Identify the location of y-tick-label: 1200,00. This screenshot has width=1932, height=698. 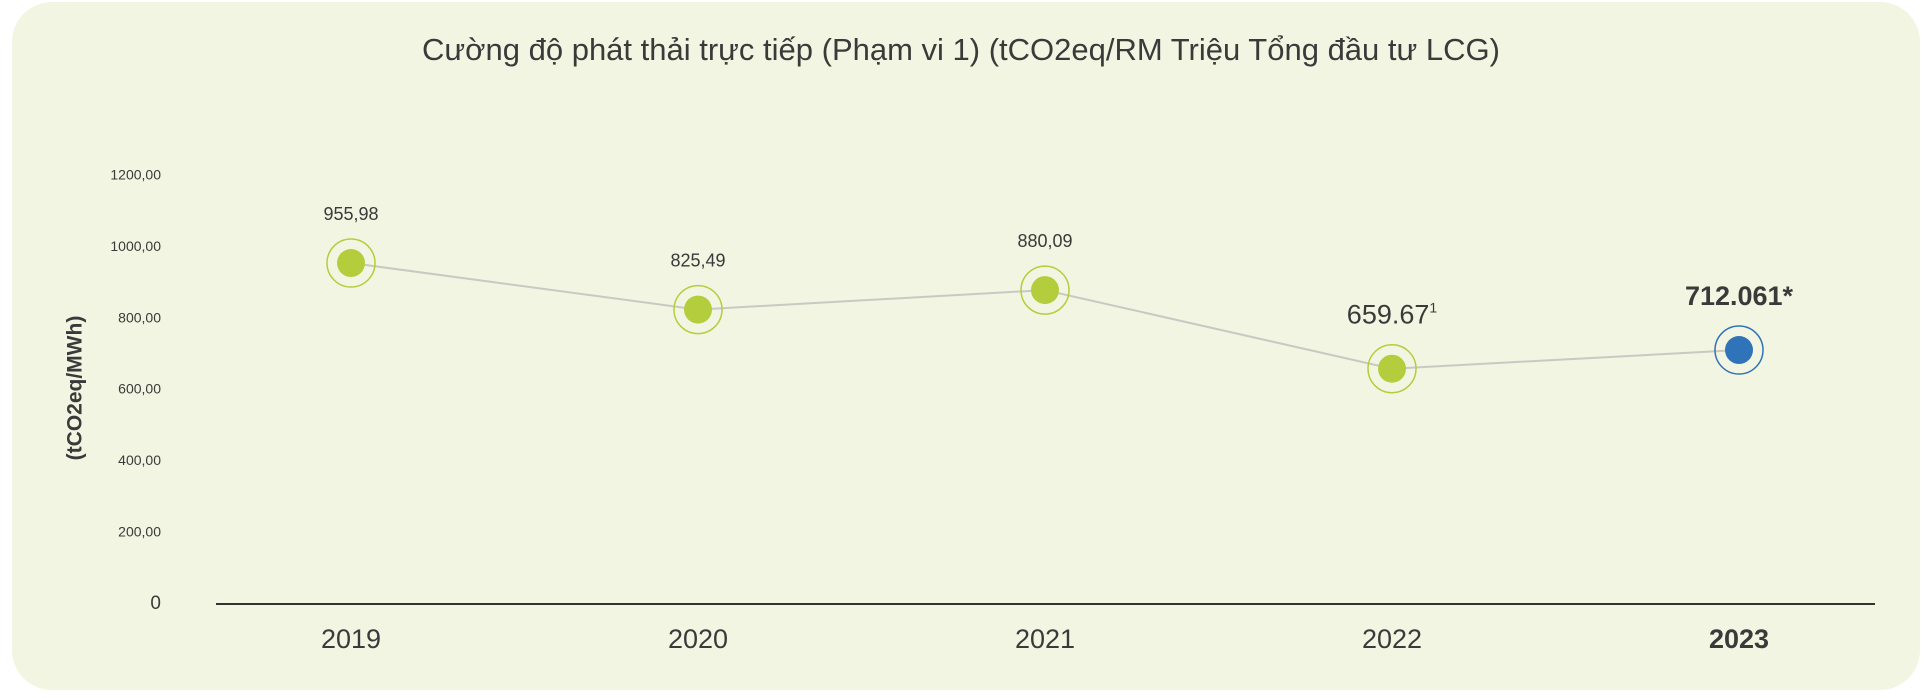
(135, 175).